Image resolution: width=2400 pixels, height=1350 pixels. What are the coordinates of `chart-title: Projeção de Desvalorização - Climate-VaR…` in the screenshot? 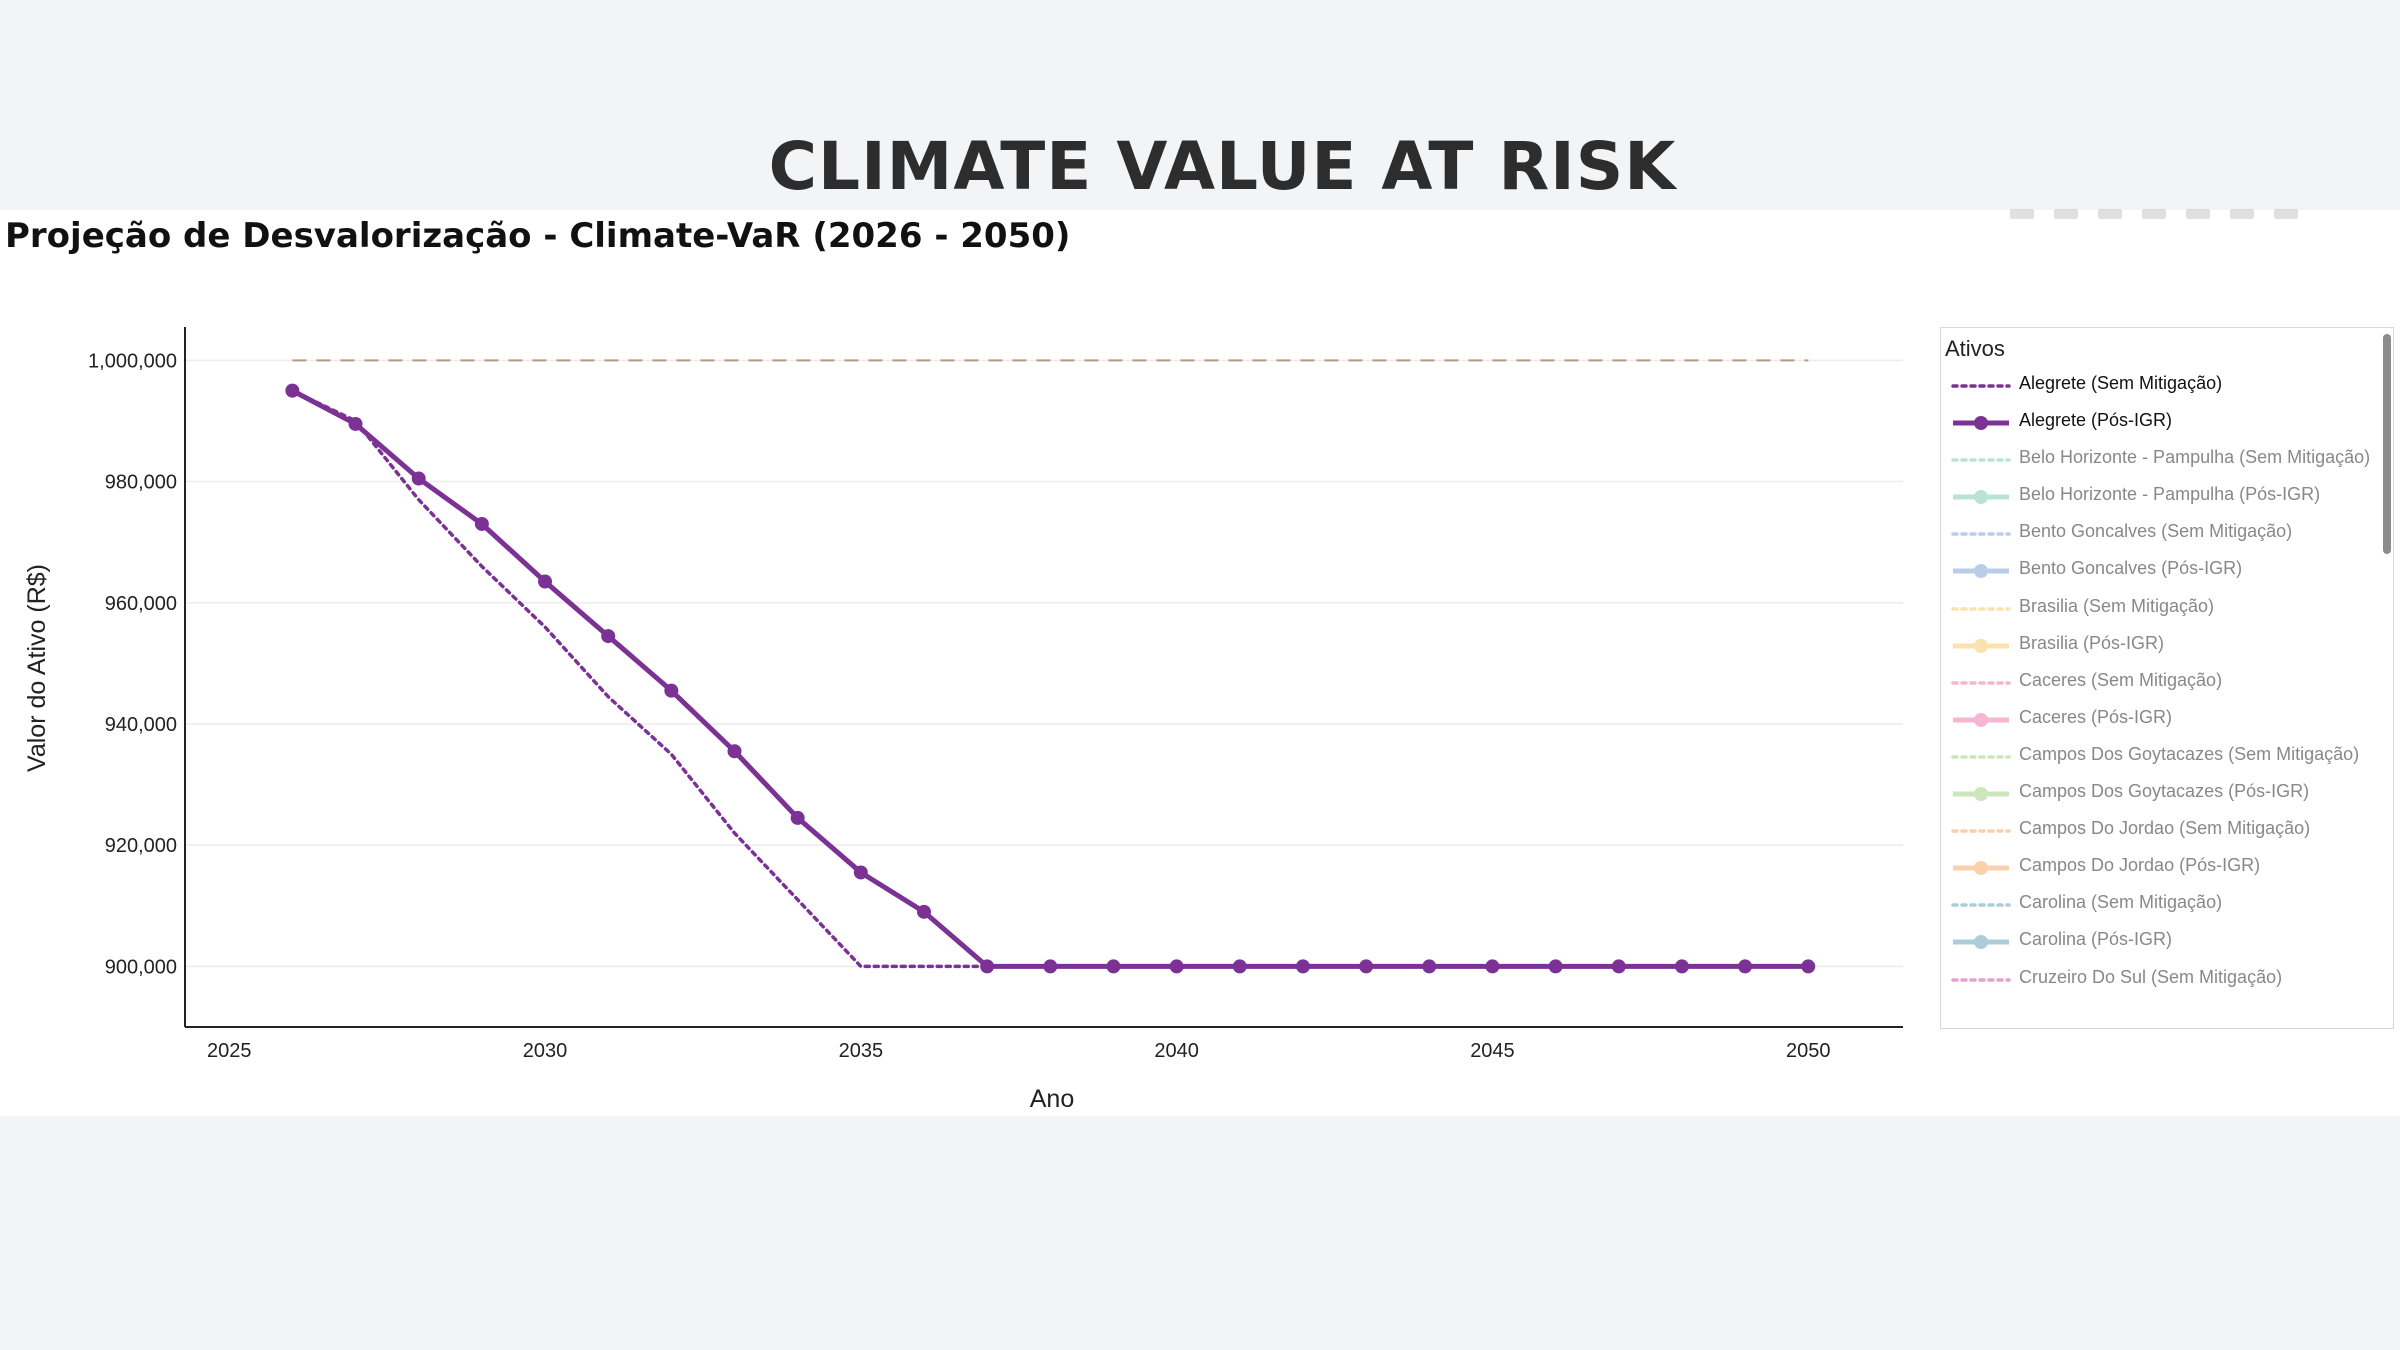 It's located at (538, 236).